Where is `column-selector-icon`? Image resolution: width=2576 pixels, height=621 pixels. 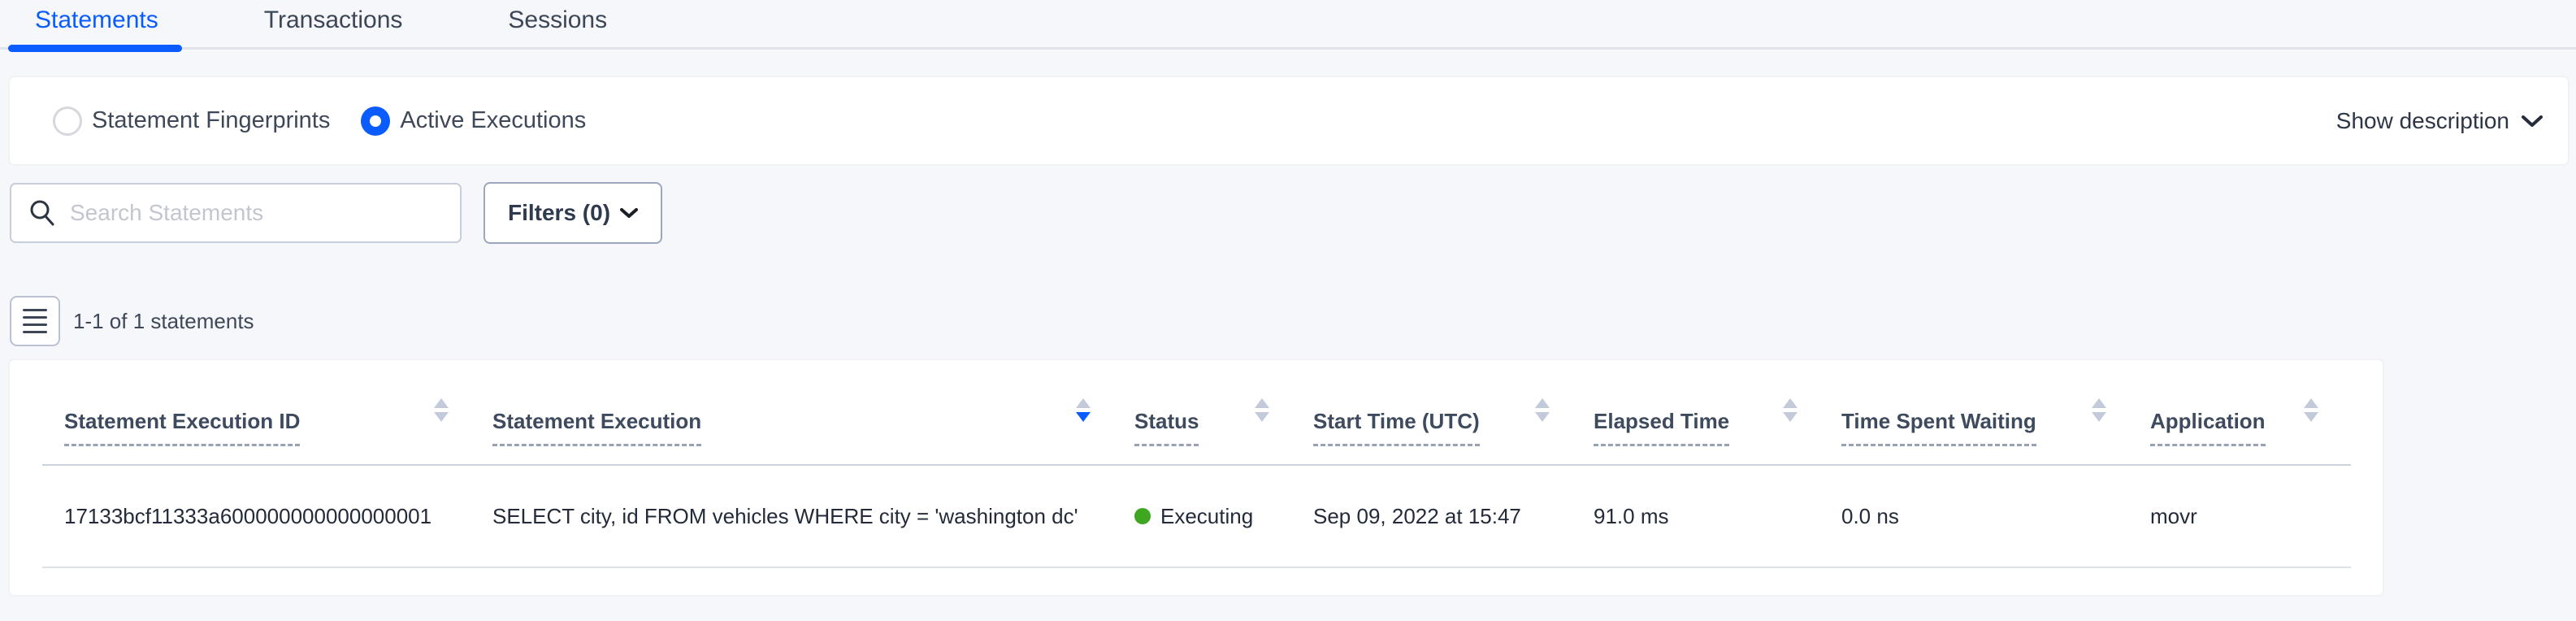 column-selector-icon is located at coordinates (35, 310).